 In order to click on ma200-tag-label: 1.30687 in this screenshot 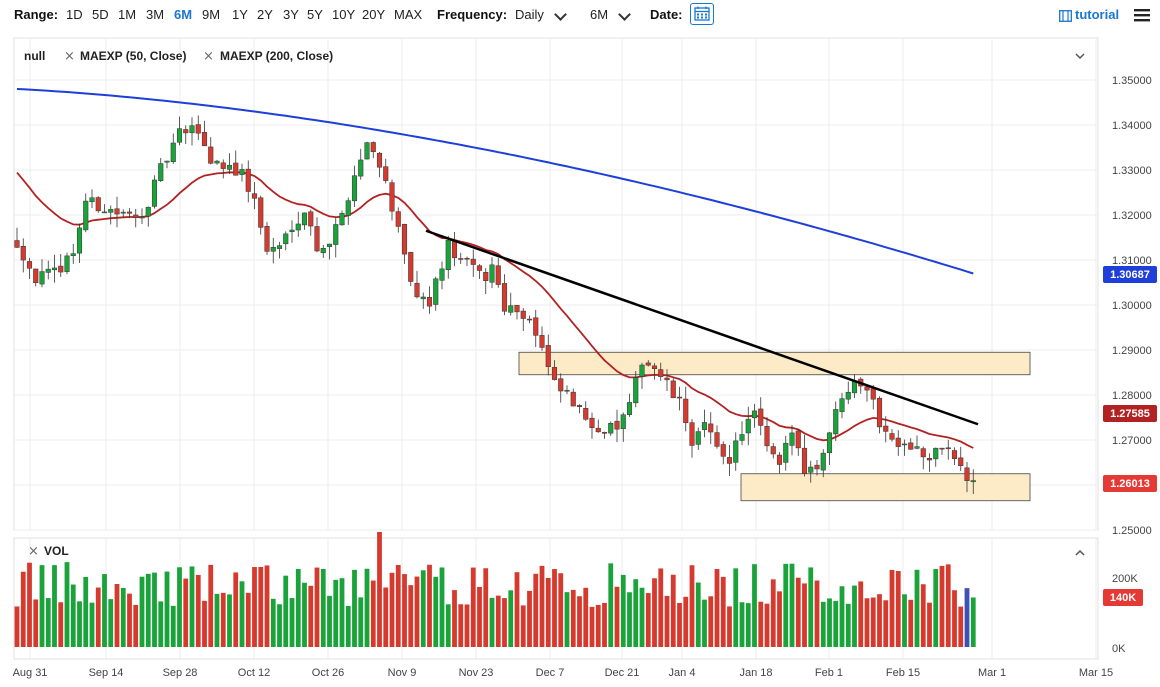, I will do `click(1130, 275)`.